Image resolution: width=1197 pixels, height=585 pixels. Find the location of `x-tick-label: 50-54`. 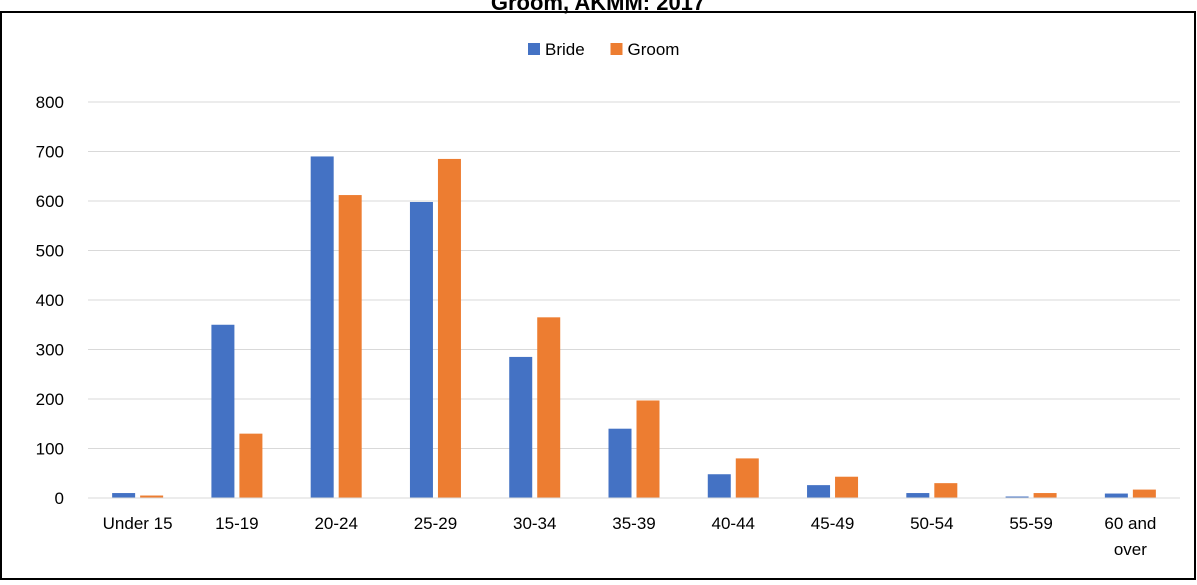

x-tick-label: 50-54 is located at coordinates (931, 523).